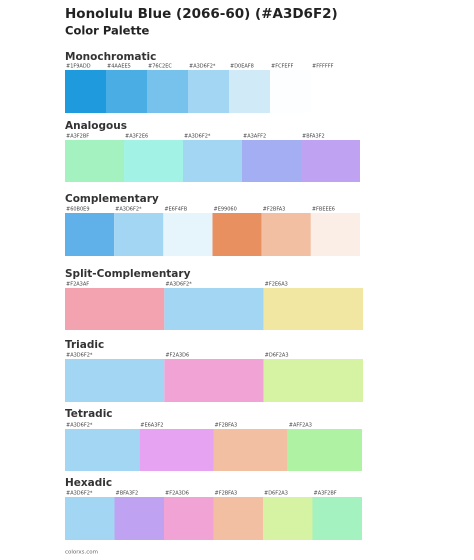 The image size is (474, 560). Describe the element at coordinates (81, 553) in the screenshot. I see `footer: colorxs.com` at that location.